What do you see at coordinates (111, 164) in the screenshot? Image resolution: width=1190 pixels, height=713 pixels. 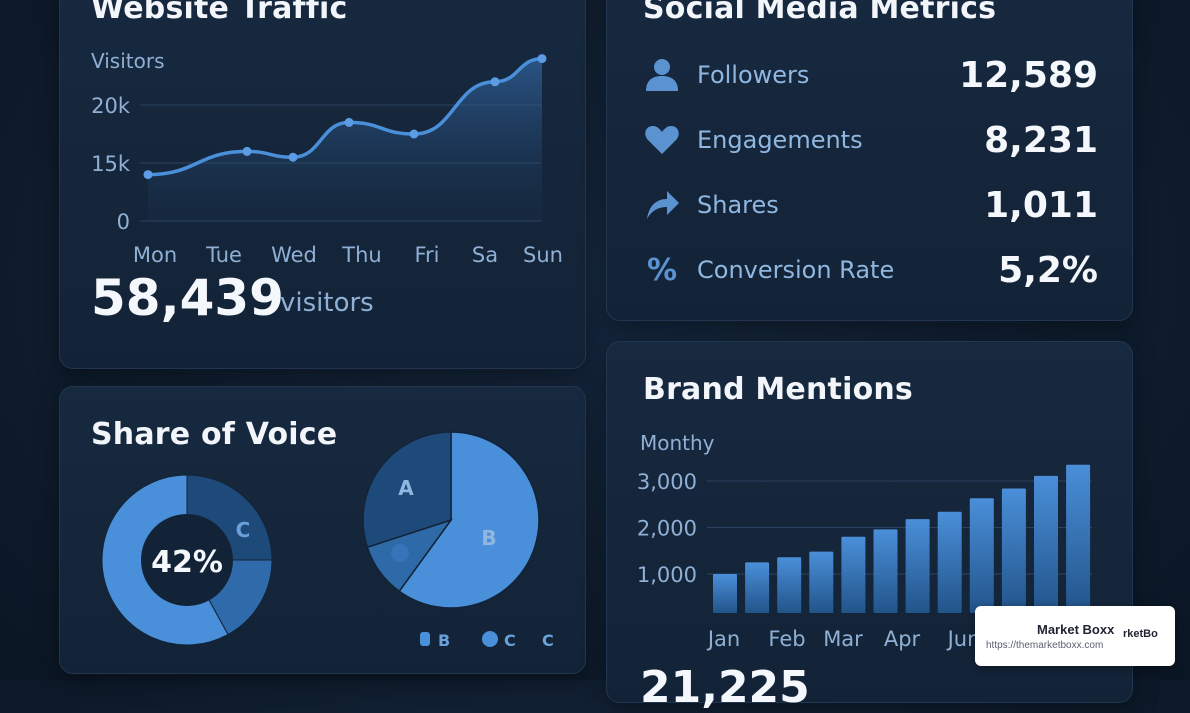 I see `y-tick-label: 15k` at bounding box center [111, 164].